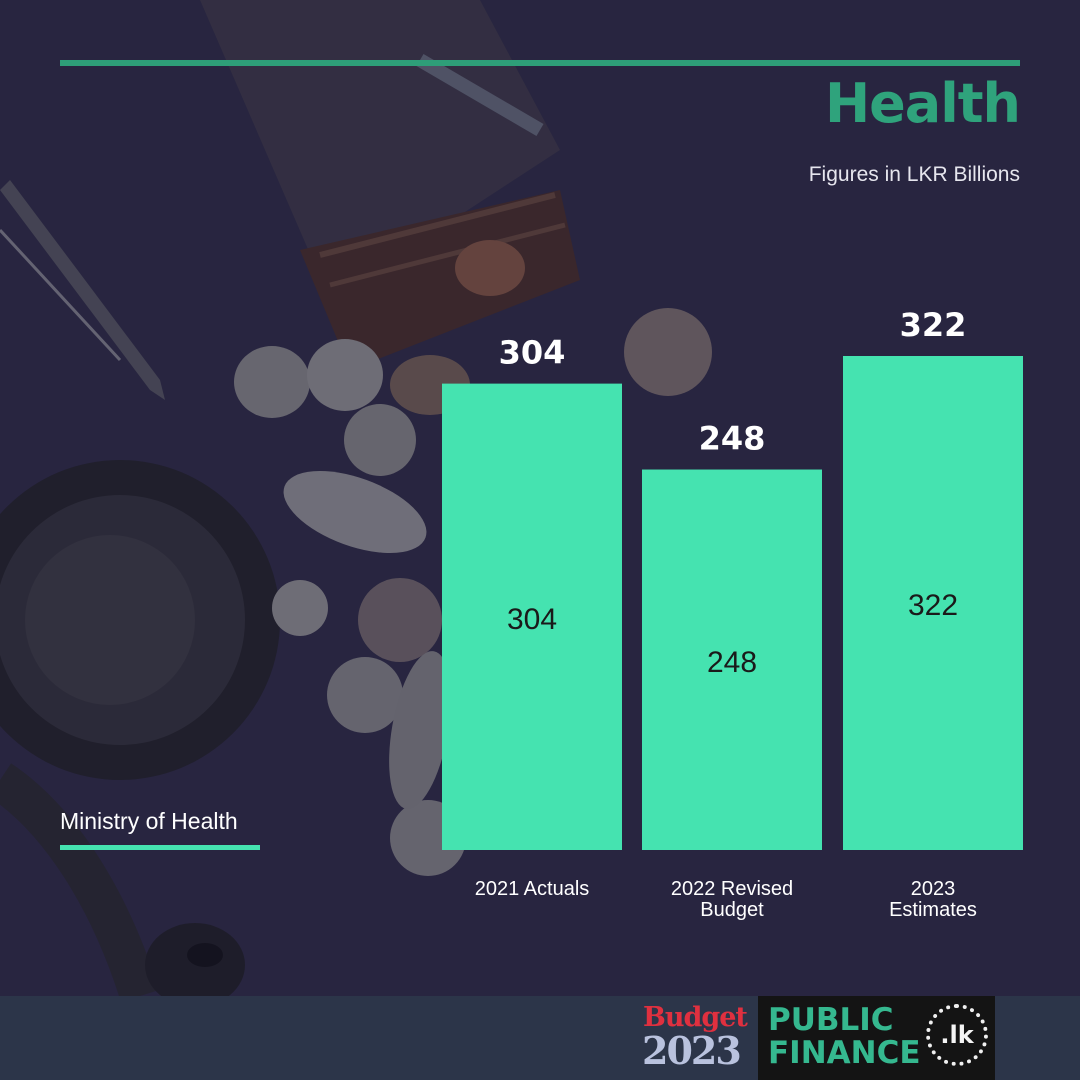  Describe the element at coordinates (82, 290) in the screenshot. I see `thermometer-illustration` at that location.